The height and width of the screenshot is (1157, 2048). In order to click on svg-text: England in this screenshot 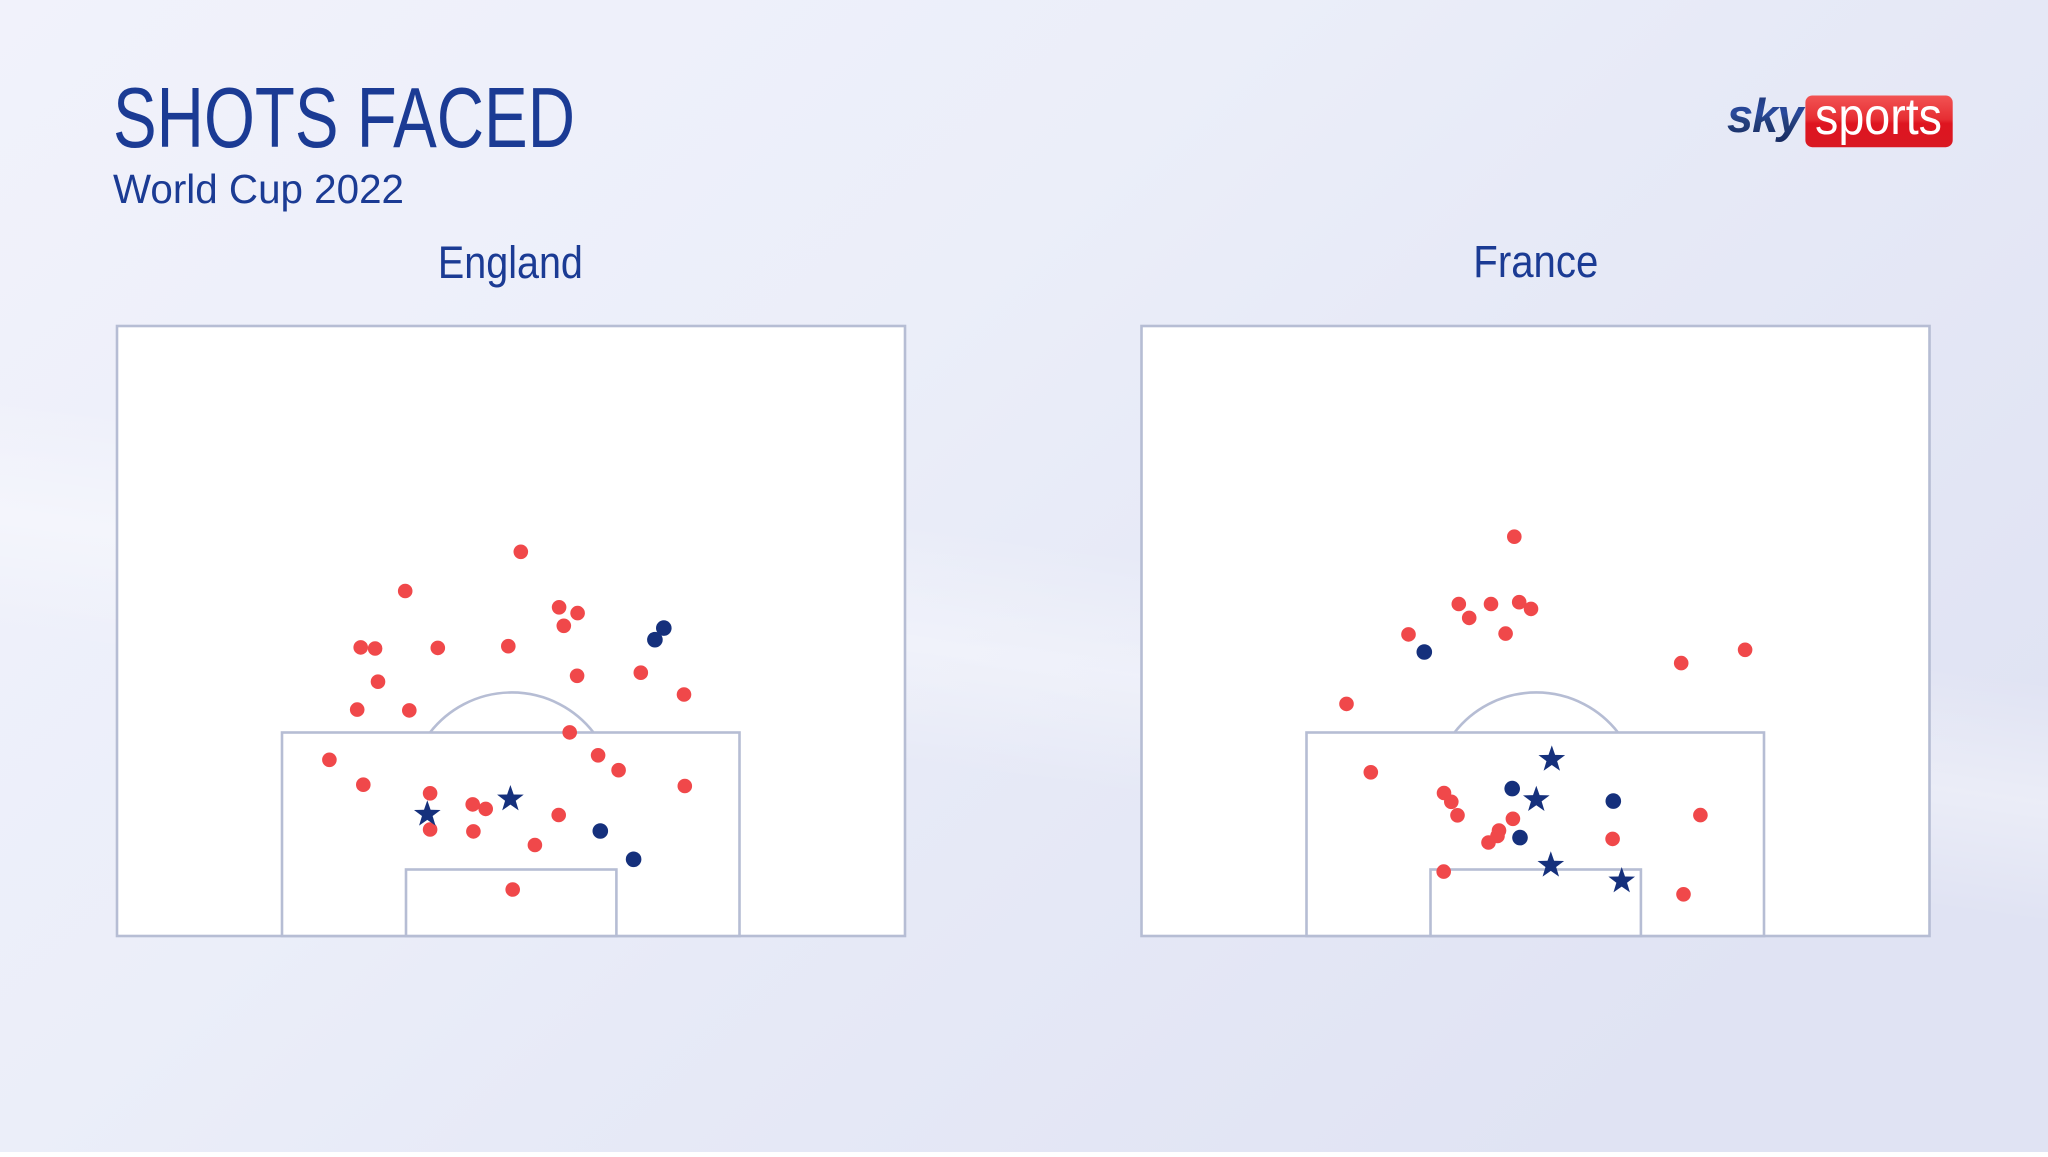, I will do `click(510, 262)`.